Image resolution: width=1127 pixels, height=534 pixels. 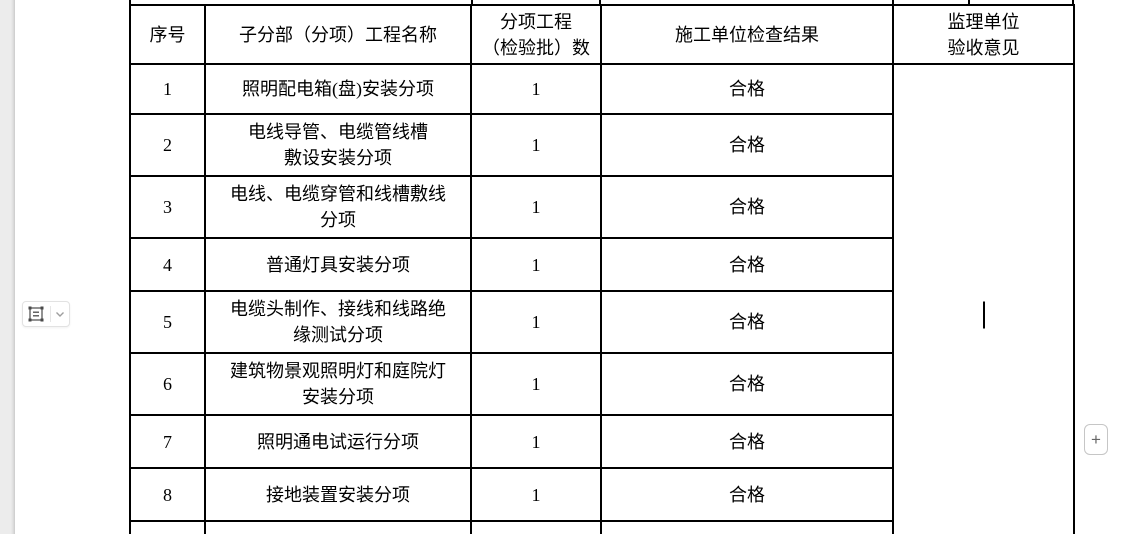 I want to click on cell-name, so click(x=338, y=527).